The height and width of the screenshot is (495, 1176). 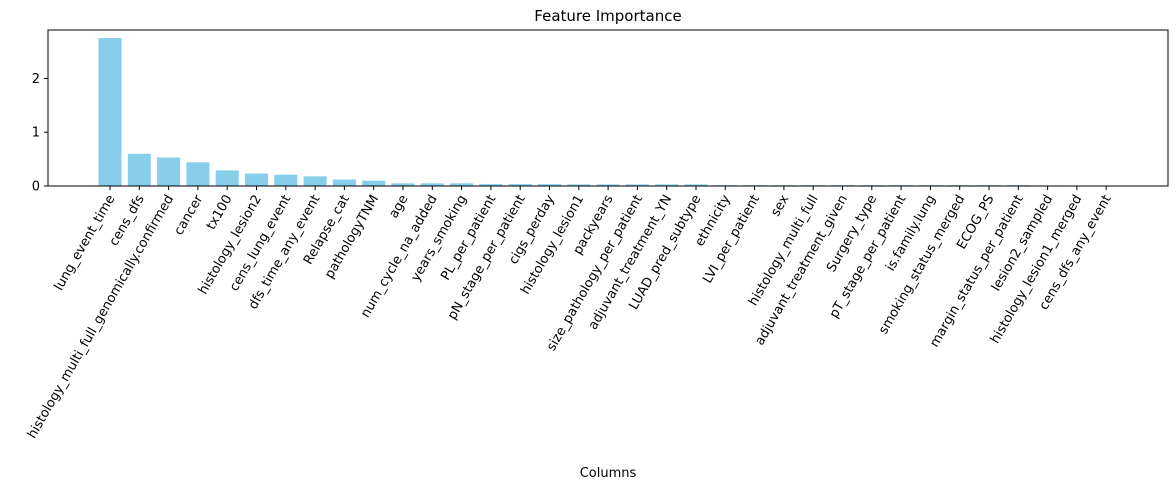 I want to click on x-tick-label: tx100, so click(x=220, y=213).